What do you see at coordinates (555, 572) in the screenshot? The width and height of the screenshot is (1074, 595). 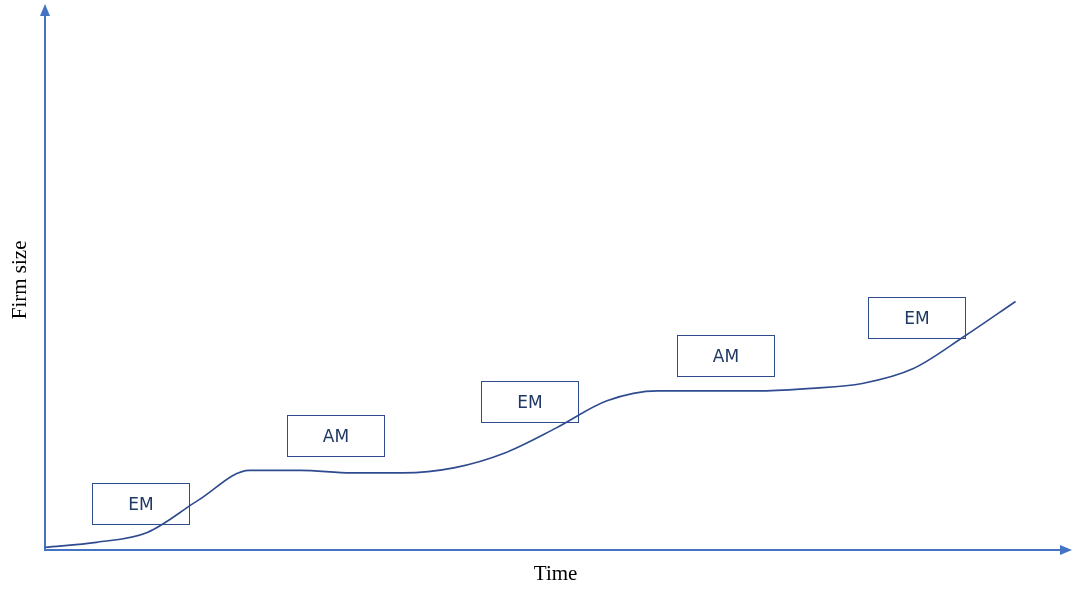 I see `x-axis-title: Time` at bounding box center [555, 572].